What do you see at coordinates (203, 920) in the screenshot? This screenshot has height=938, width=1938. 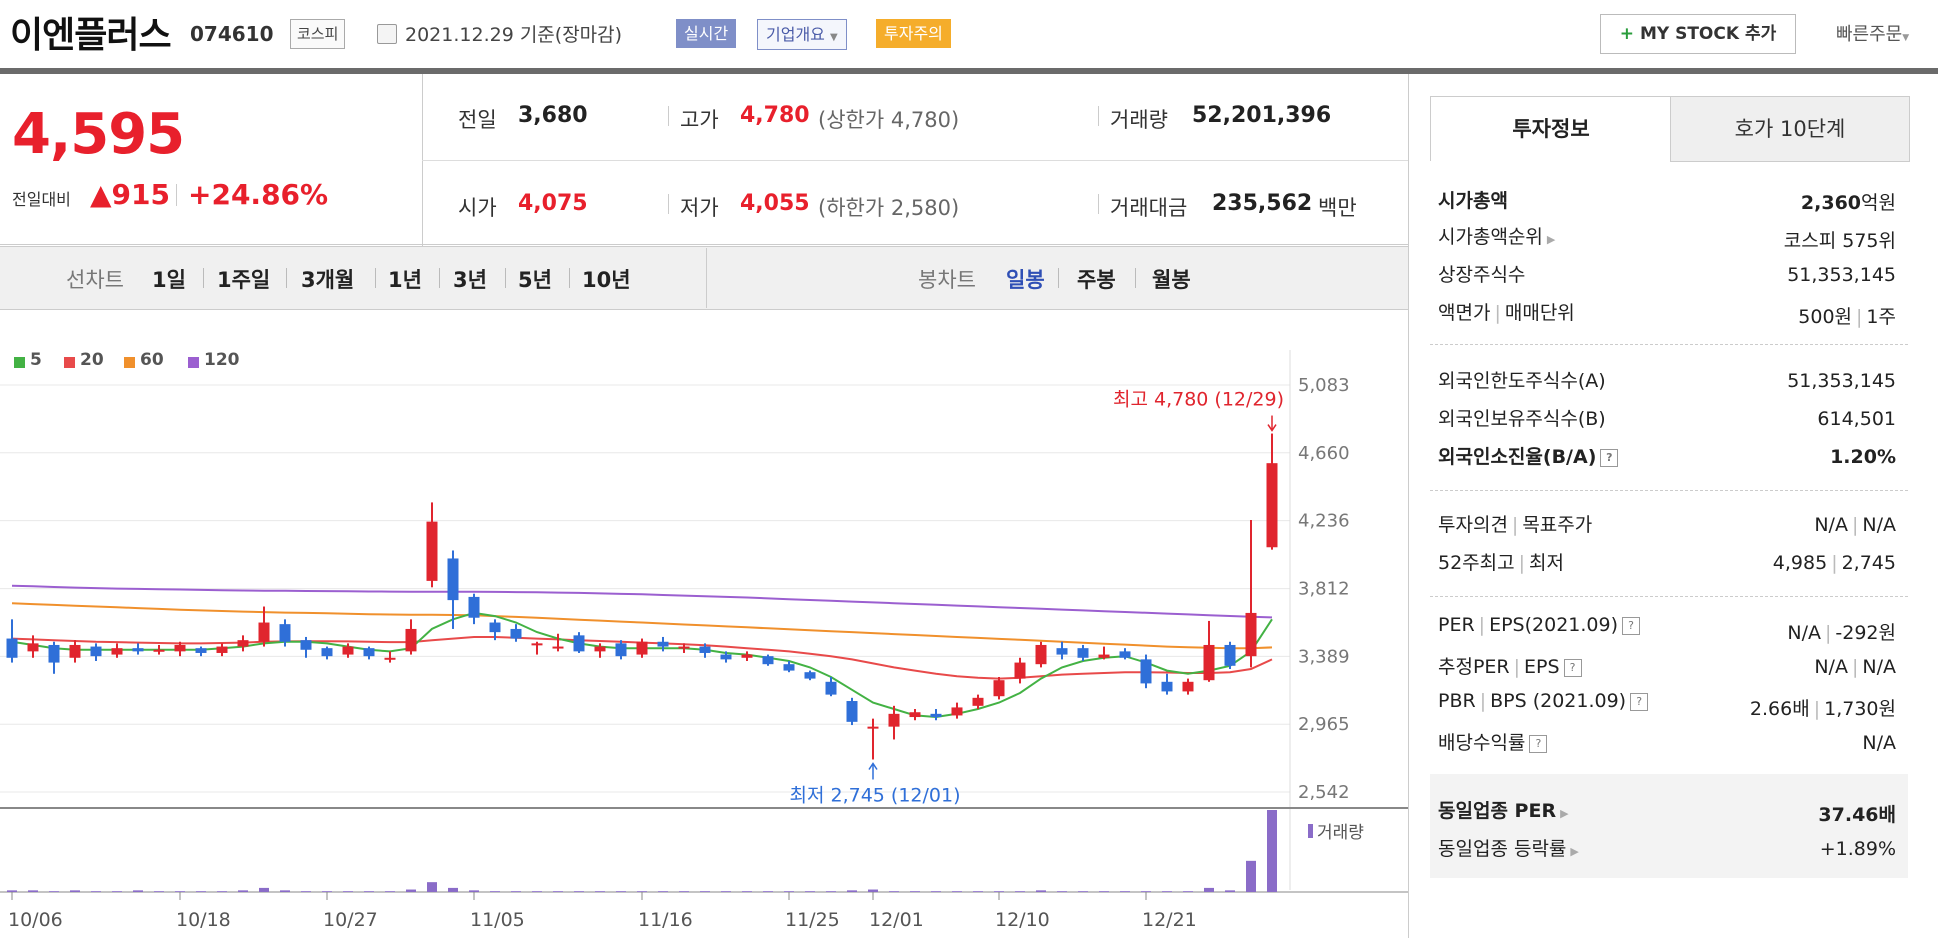 I see `x-tick-label: 10/18` at bounding box center [203, 920].